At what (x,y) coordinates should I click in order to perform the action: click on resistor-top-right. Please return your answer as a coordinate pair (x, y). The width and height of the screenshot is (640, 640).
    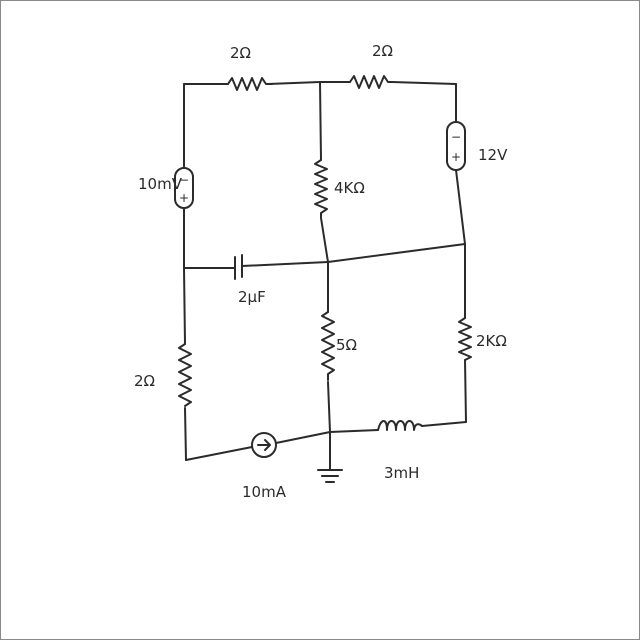
    Looking at the image, I should click on (371, 82).